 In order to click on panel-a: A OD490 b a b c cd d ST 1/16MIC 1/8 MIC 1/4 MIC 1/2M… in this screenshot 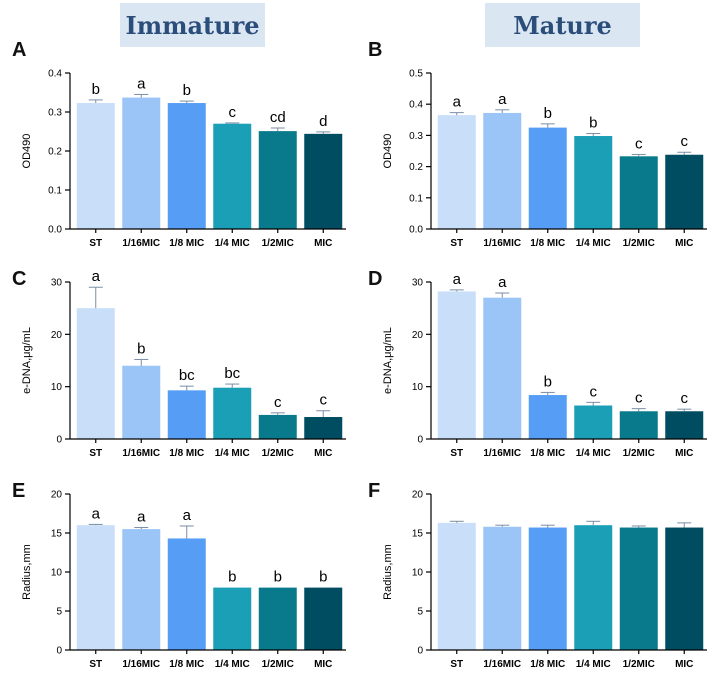, I will do `click(179, 144)`.